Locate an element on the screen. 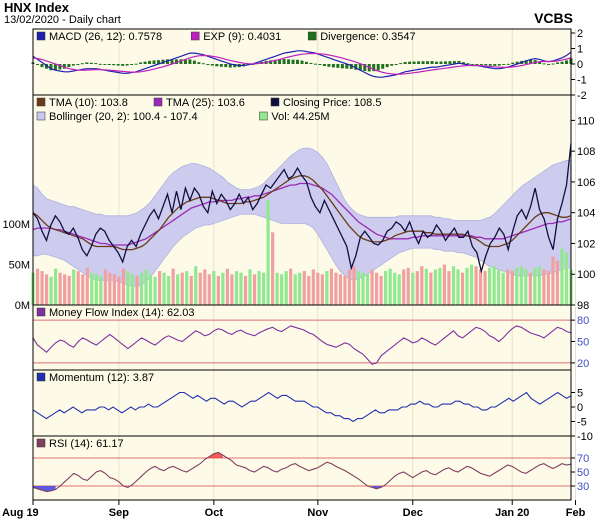  chart-title: HNX Index is located at coordinates (37, 7).